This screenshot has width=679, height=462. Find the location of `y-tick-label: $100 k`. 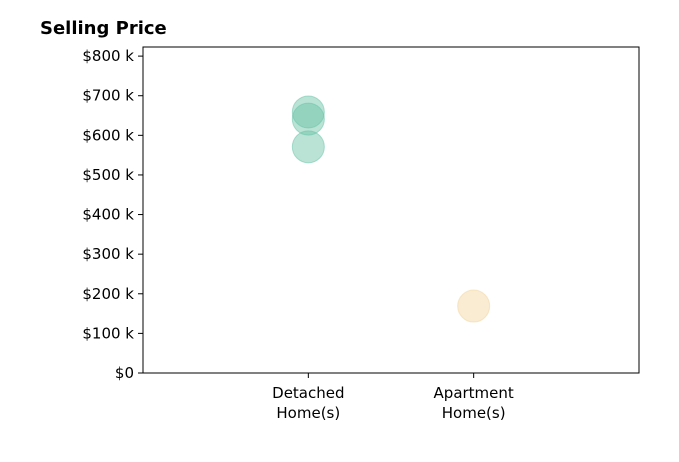

y-tick-label: $100 k is located at coordinates (108, 333).